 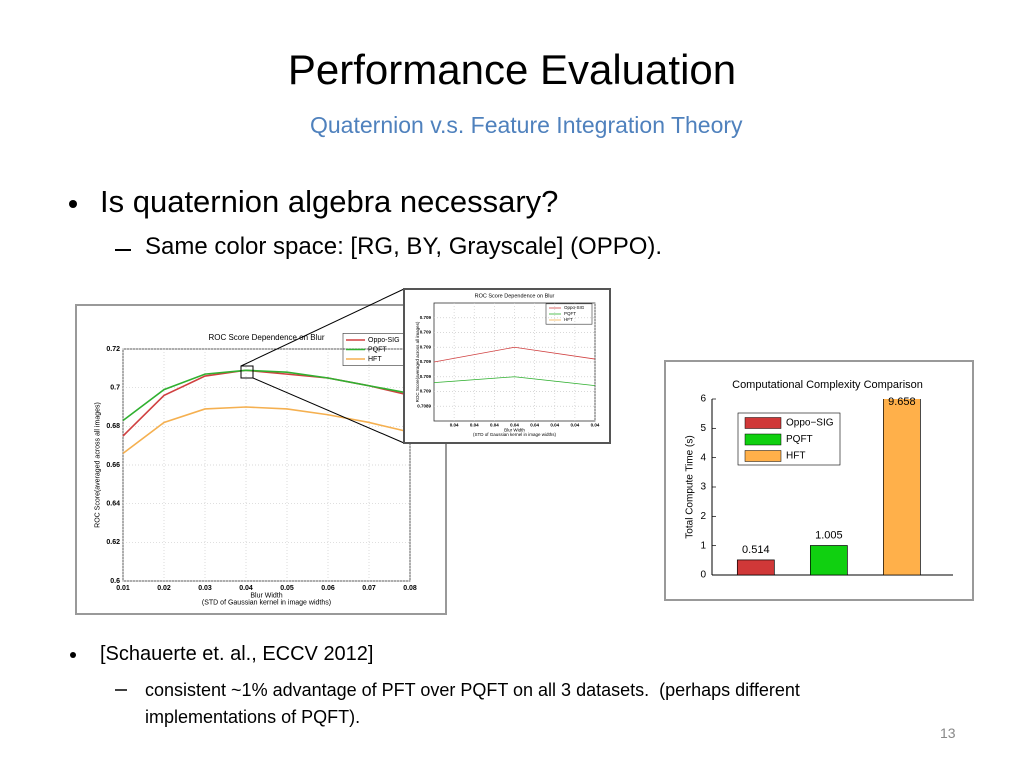 What do you see at coordinates (247, 372) in the screenshot?
I see `zoom-box` at bounding box center [247, 372].